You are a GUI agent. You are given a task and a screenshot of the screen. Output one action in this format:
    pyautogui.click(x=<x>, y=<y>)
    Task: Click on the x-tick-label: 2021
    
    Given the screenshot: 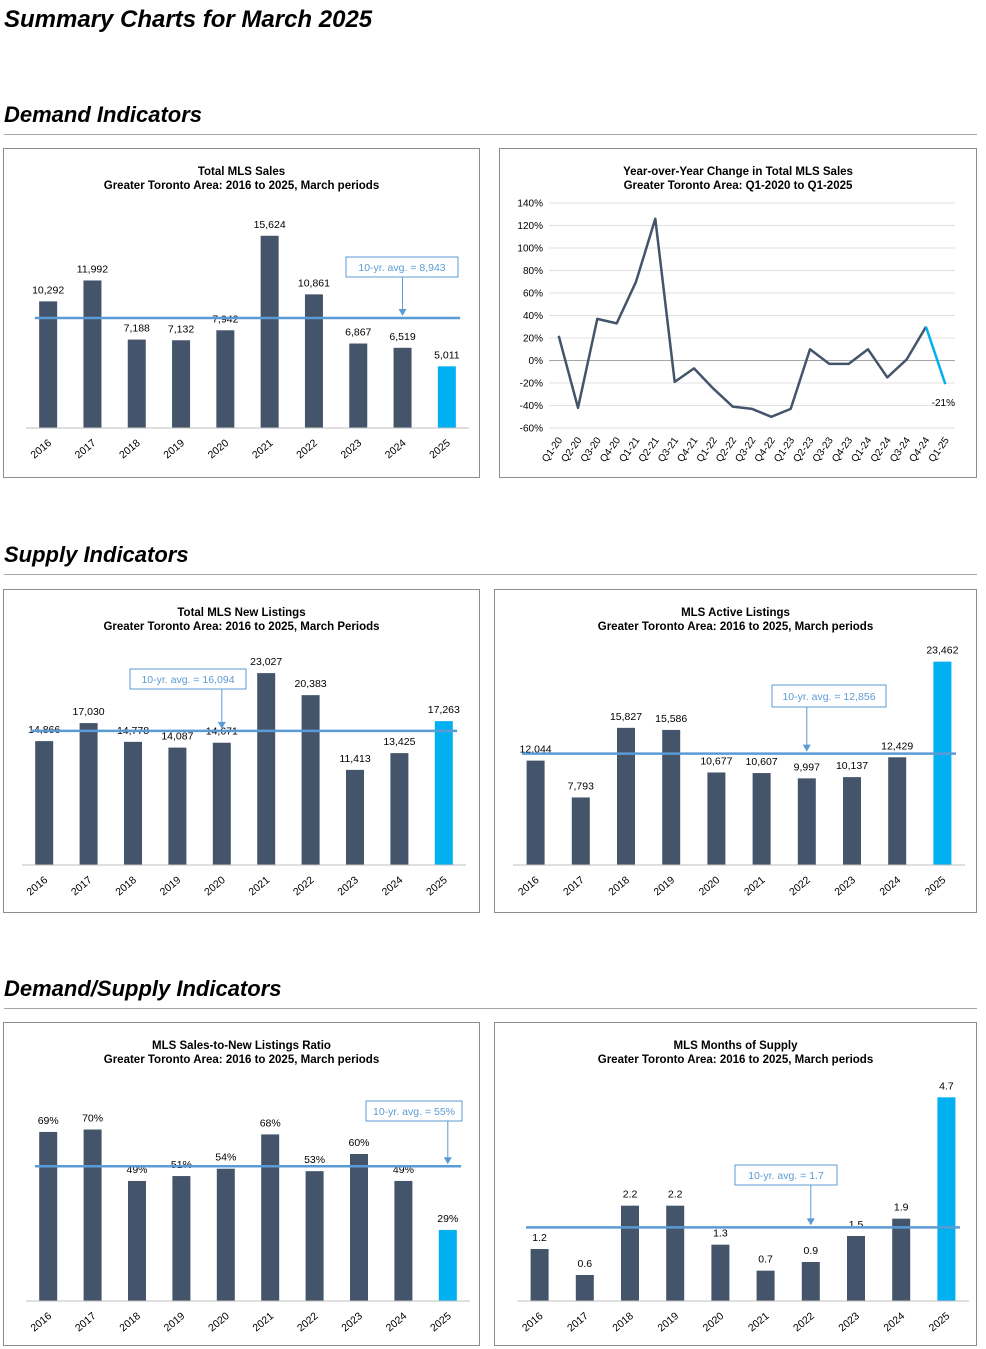 What is the action you would take?
    pyautogui.click(x=264, y=1322)
    